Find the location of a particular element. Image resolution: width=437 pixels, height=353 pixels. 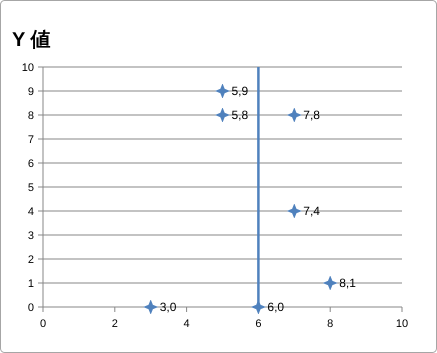

y-tick-label: 10 is located at coordinates (28, 68).